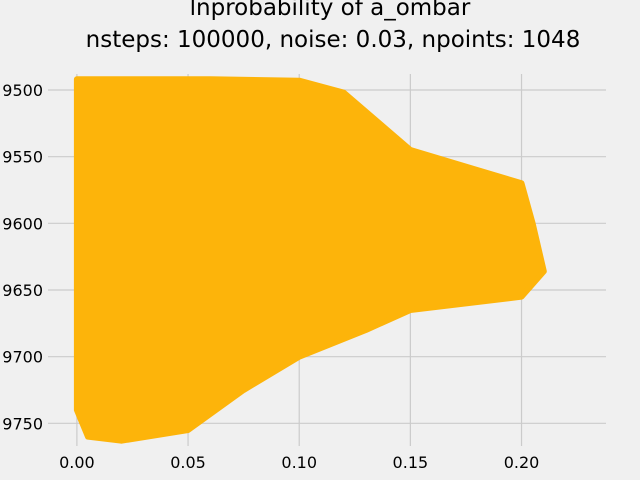  What do you see at coordinates (22, 90) in the screenshot?
I see `y-tick-label: 9500` at bounding box center [22, 90].